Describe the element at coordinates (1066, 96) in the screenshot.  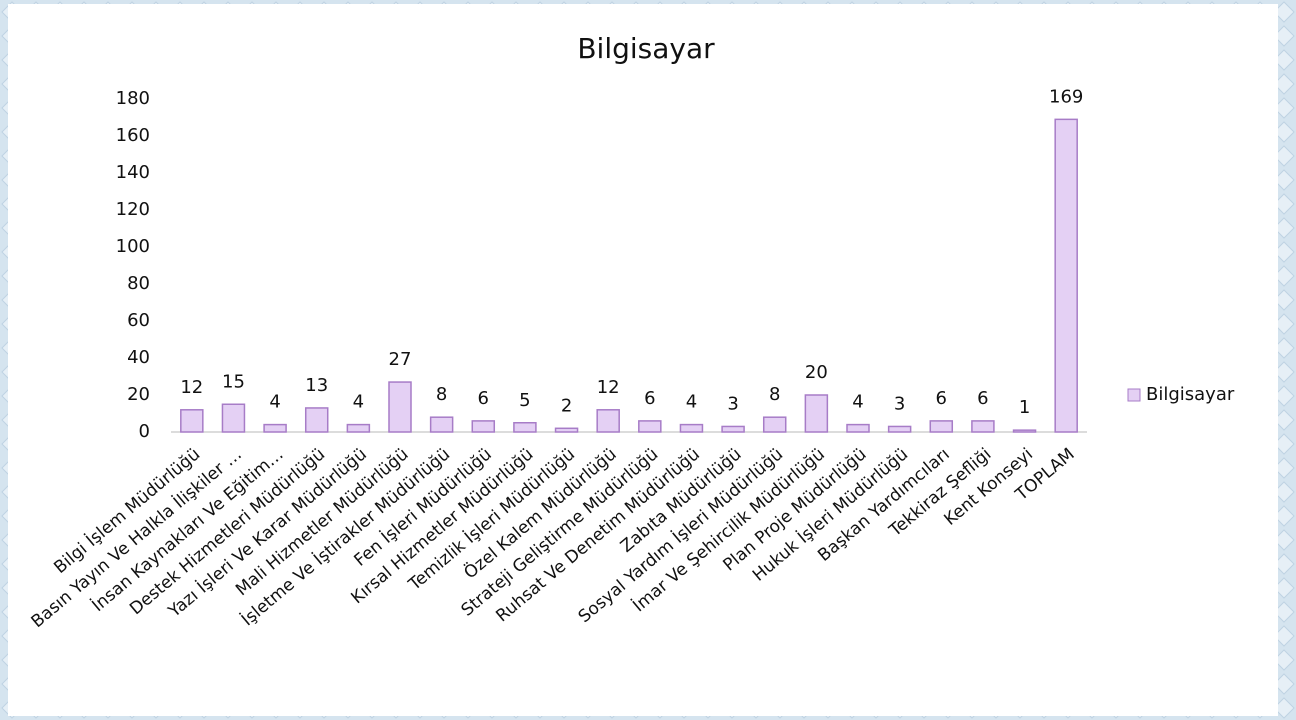
I see `value-label: 169` at that location.